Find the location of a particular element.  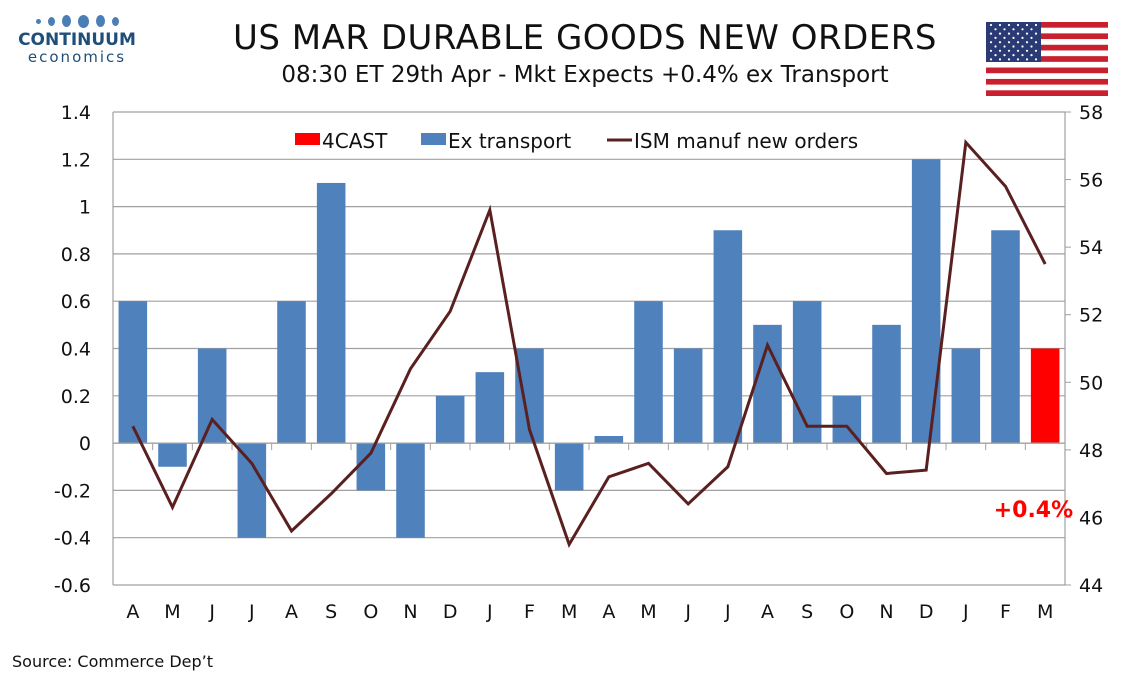

chart-title: US MAR DURABLE GOODS NEW ORDERS is located at coordinates (585, 38).